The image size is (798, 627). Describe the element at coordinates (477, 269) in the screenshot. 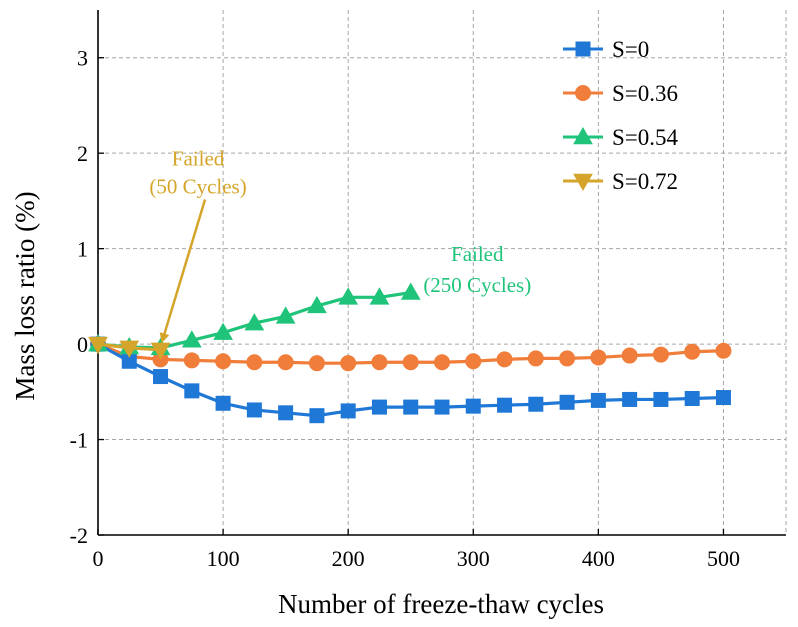

I see `annotation-failed-250: Failed (250 Cycles)` at that location.